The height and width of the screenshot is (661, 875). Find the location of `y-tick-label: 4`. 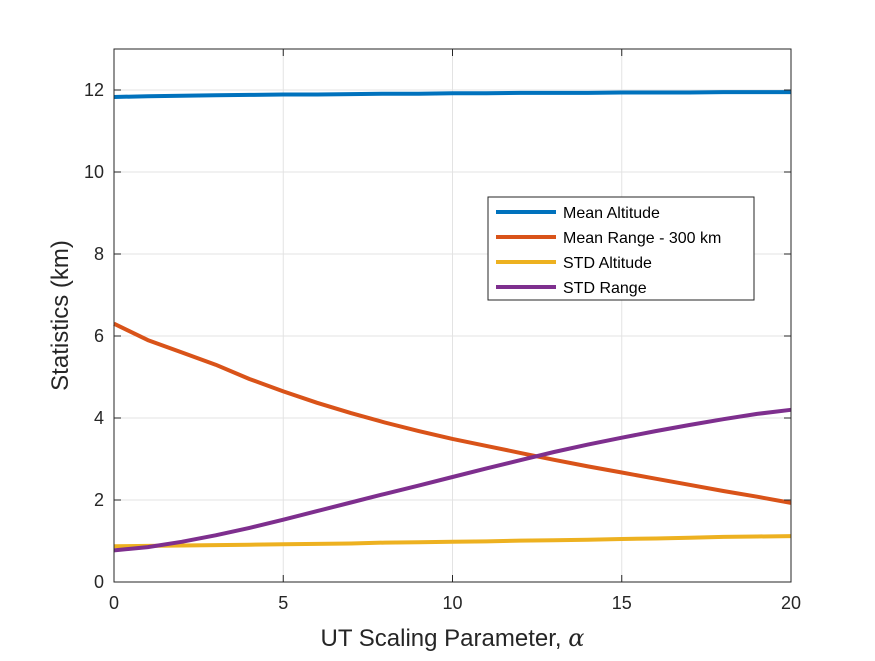

y-tick-label: 4 is located at coordinates (99, 418).